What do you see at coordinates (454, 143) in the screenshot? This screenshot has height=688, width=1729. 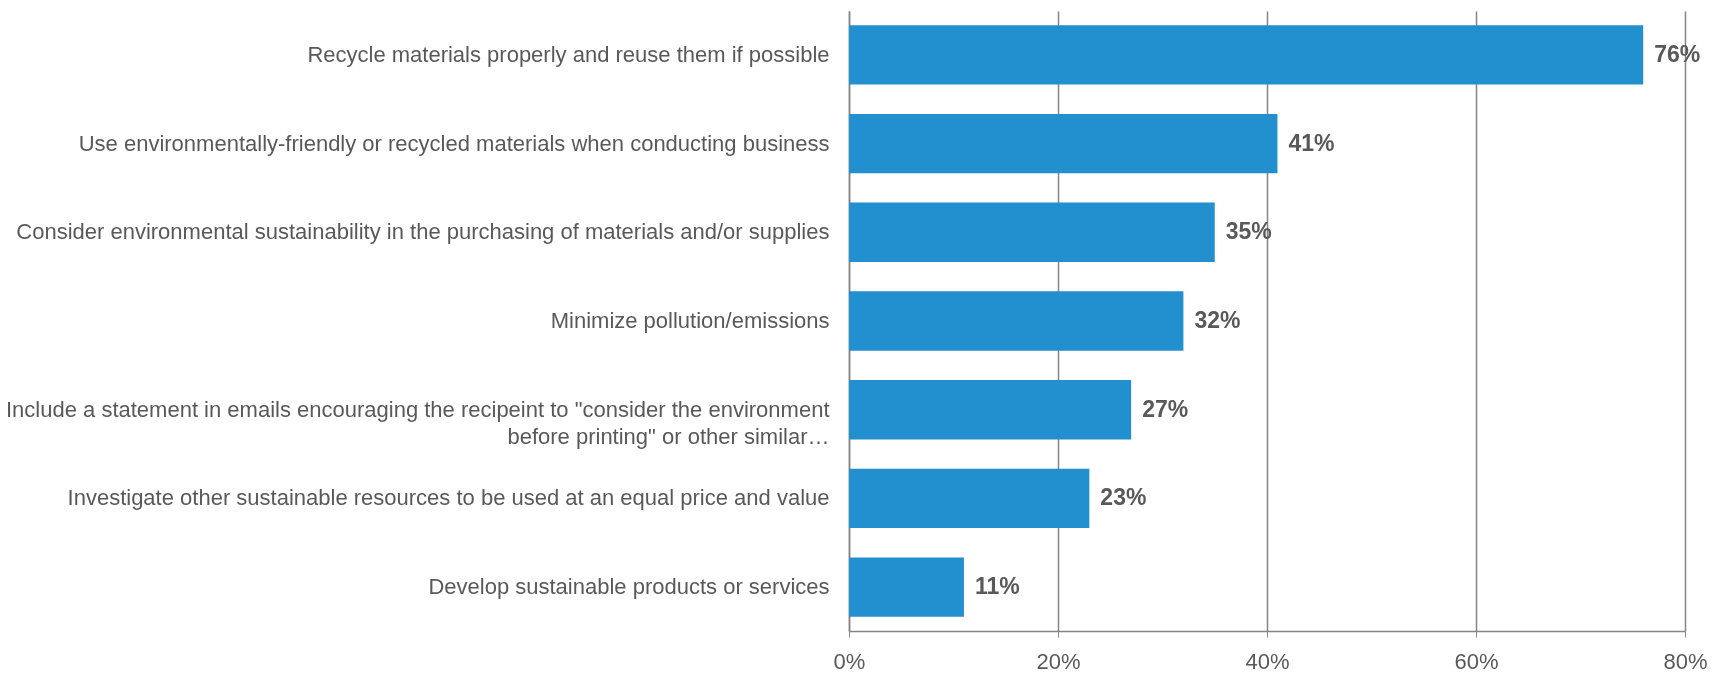 I see `y-tick-label: Use environmentally-friendly or recycled materials when conducting business` at bounding box center [454, 143].